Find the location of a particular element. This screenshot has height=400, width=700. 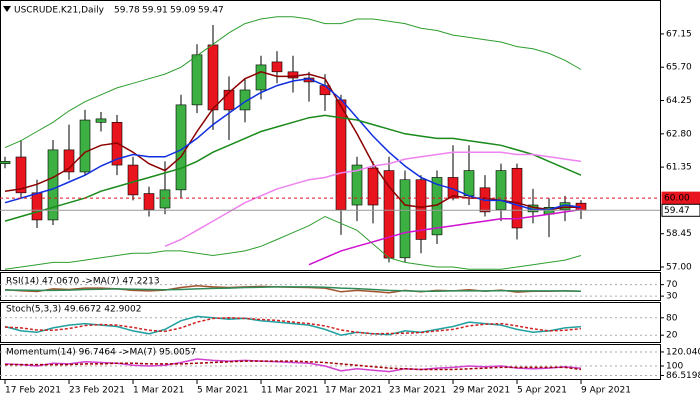

x-tick-label: 23 Mar 2021 is located at coordinates (417, 391).